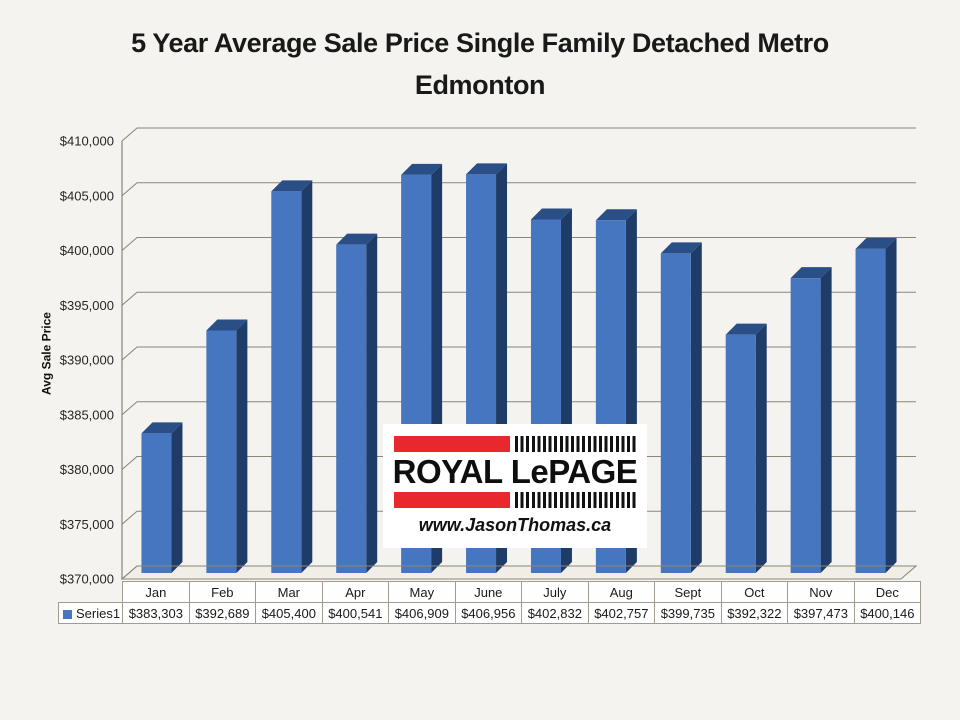 The image size is (960, 720). What do you see at coordinates (452, 500) in the screenshot?
I see `logo-red-bar-bottom` at bounding box center [452, 500].